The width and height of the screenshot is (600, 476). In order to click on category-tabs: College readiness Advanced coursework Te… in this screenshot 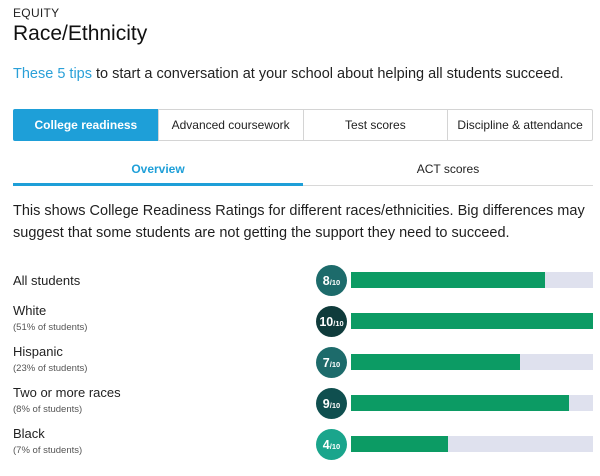, I will do `click(303, 125)`.